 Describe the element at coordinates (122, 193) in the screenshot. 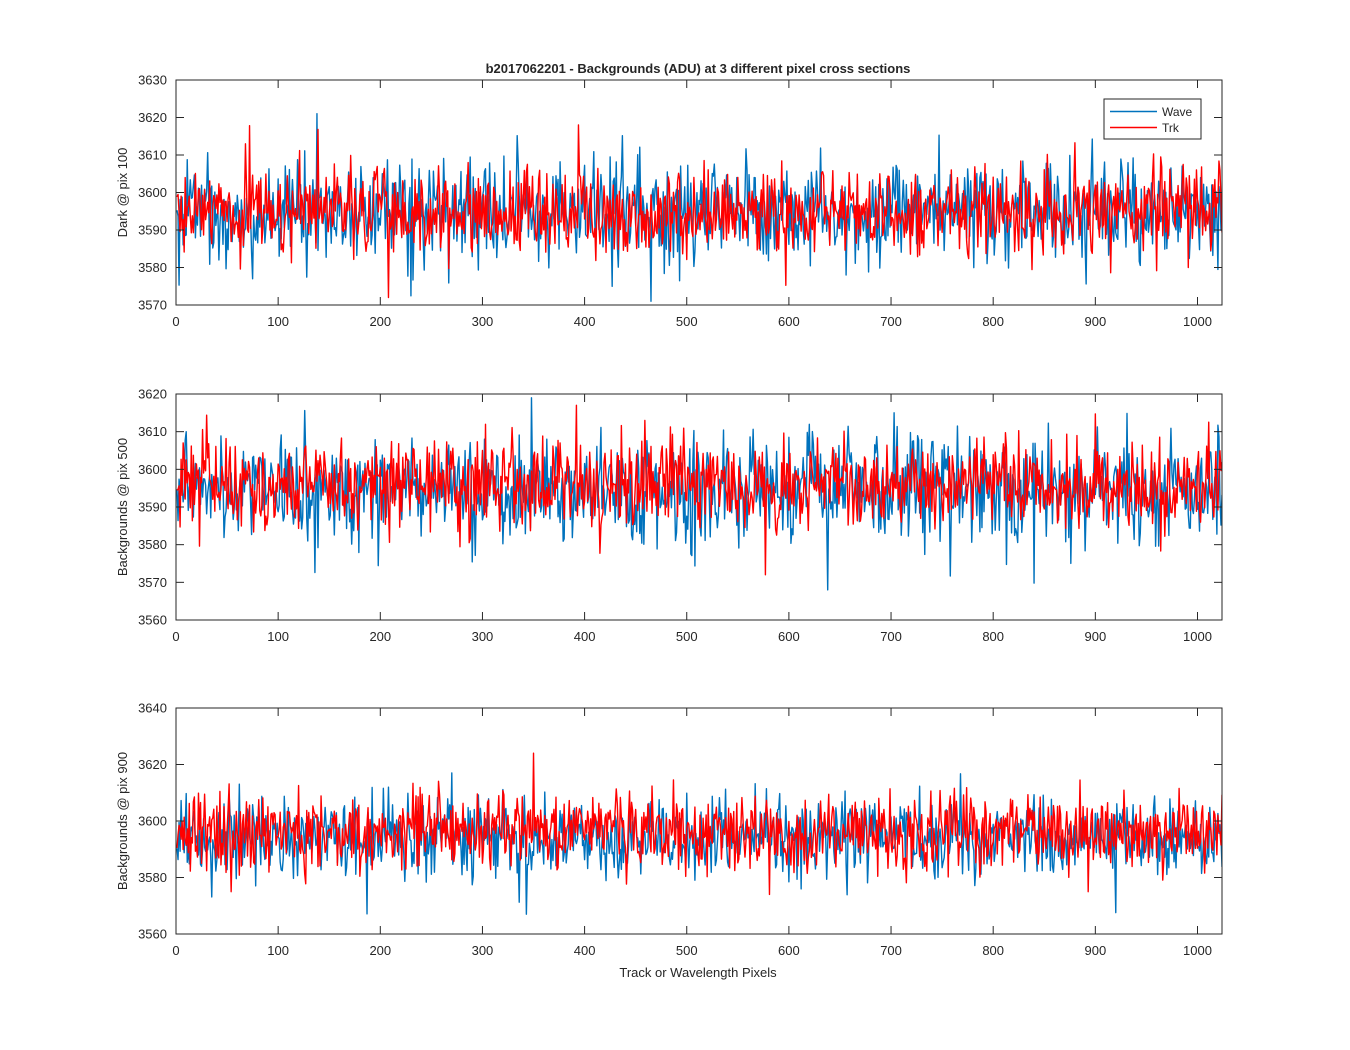

I see `y-axis-label: Dark @ pix 100` at that location.